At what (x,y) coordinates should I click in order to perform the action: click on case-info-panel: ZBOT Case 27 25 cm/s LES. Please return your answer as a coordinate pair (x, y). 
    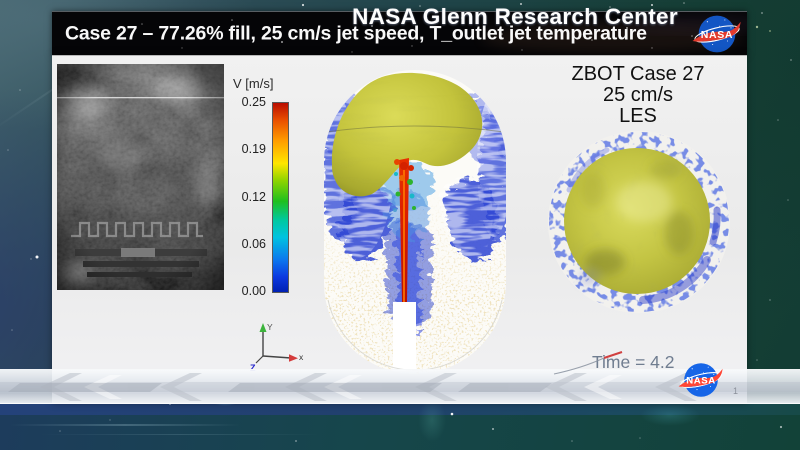
    Looking at the image, I should click on (638, 95).